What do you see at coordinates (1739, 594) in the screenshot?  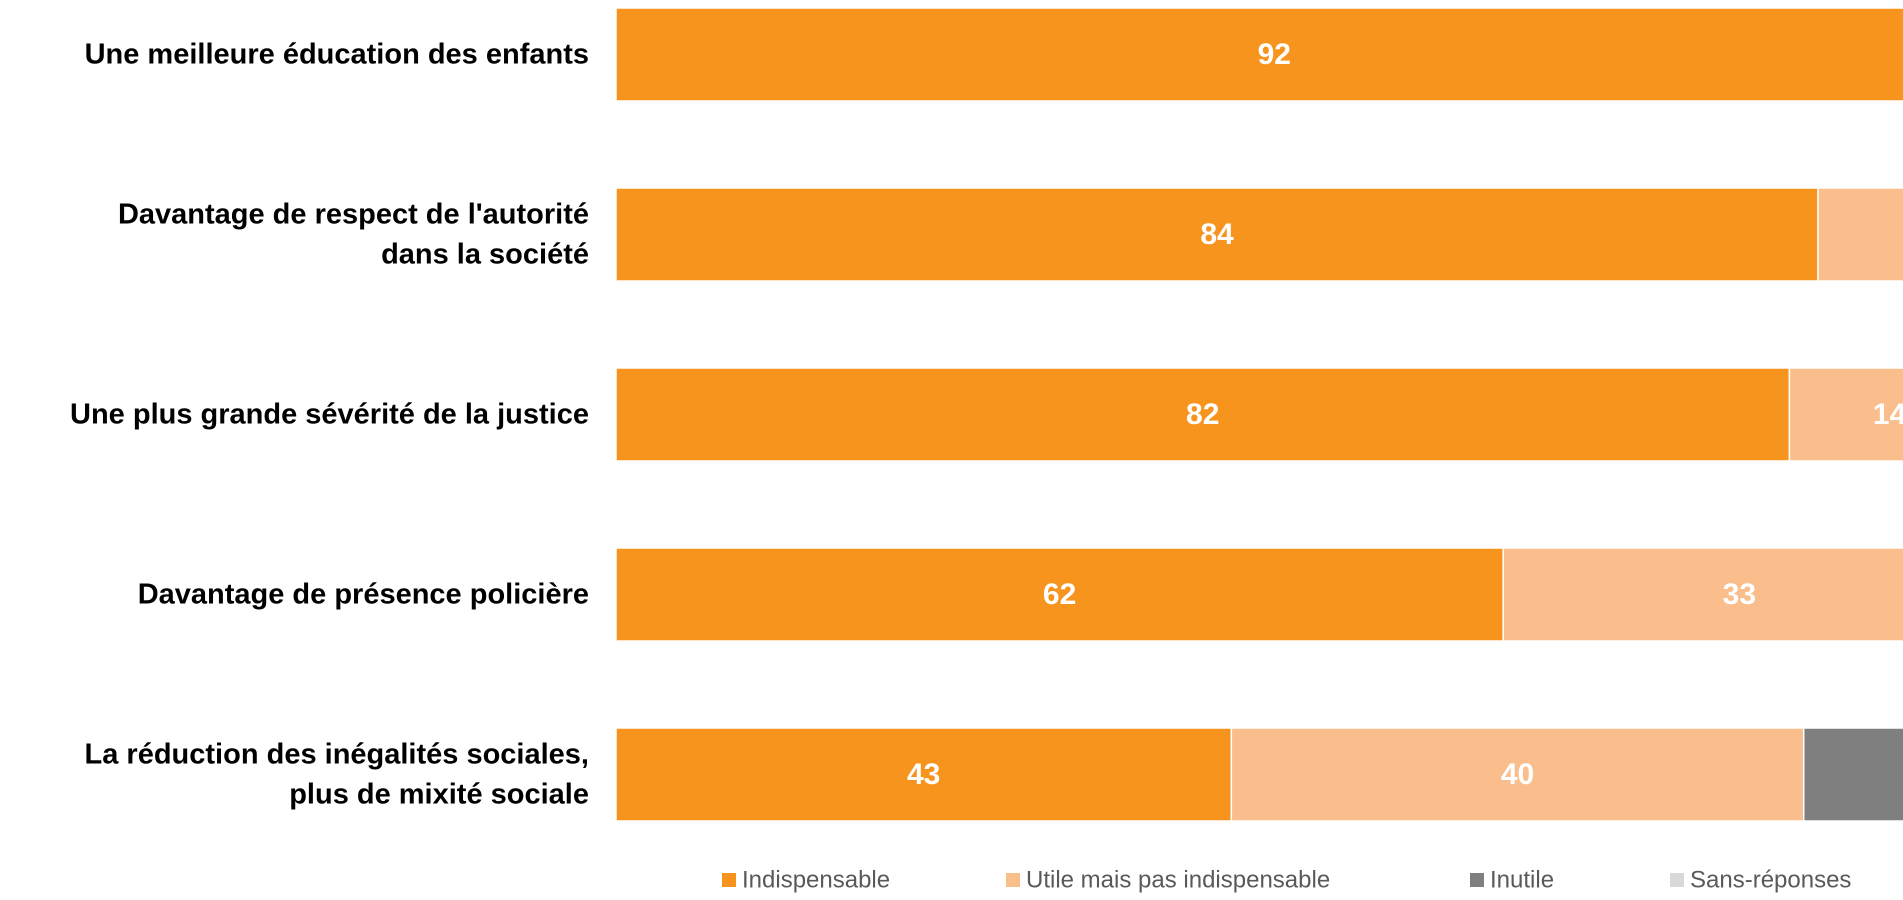 I see `data-label: 33` at bounding box center [1739, 594].